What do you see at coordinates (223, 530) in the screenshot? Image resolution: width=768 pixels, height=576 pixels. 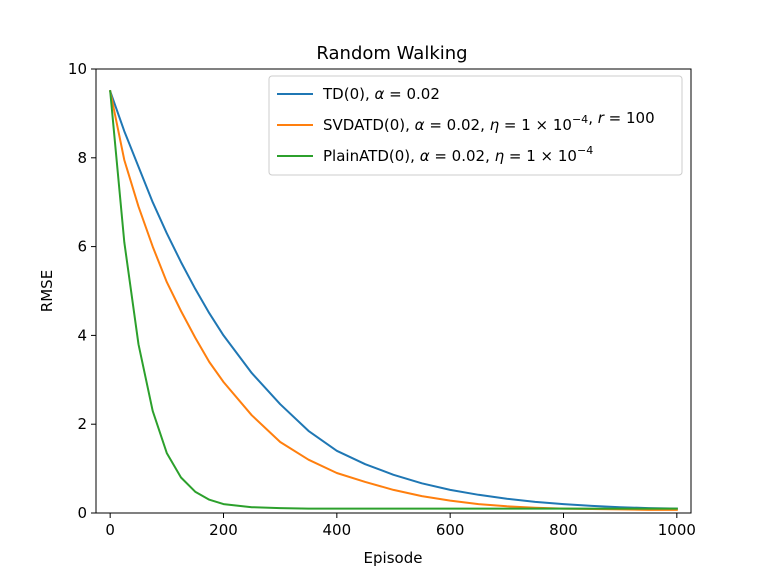 I see `x-tick-label: 200` at bounding box center [223, 530].